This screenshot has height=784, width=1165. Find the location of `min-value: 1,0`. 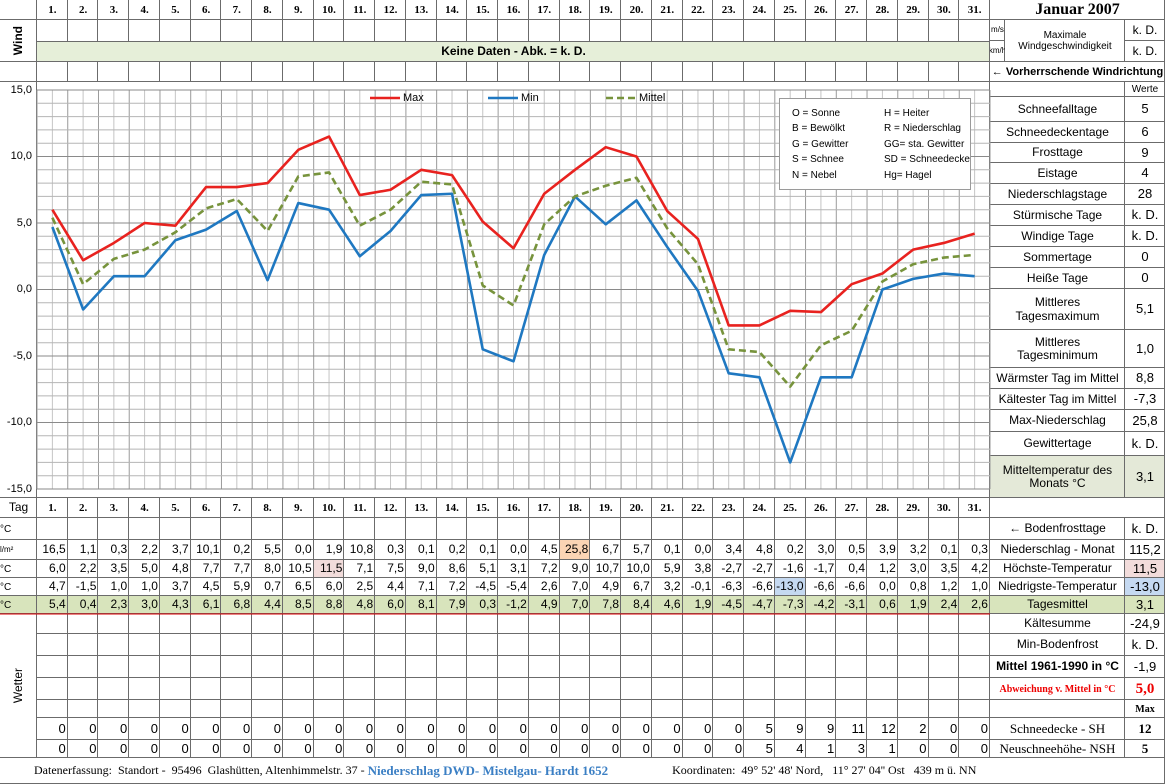

min-value: 1,0 is located at coordinates (144, 587).